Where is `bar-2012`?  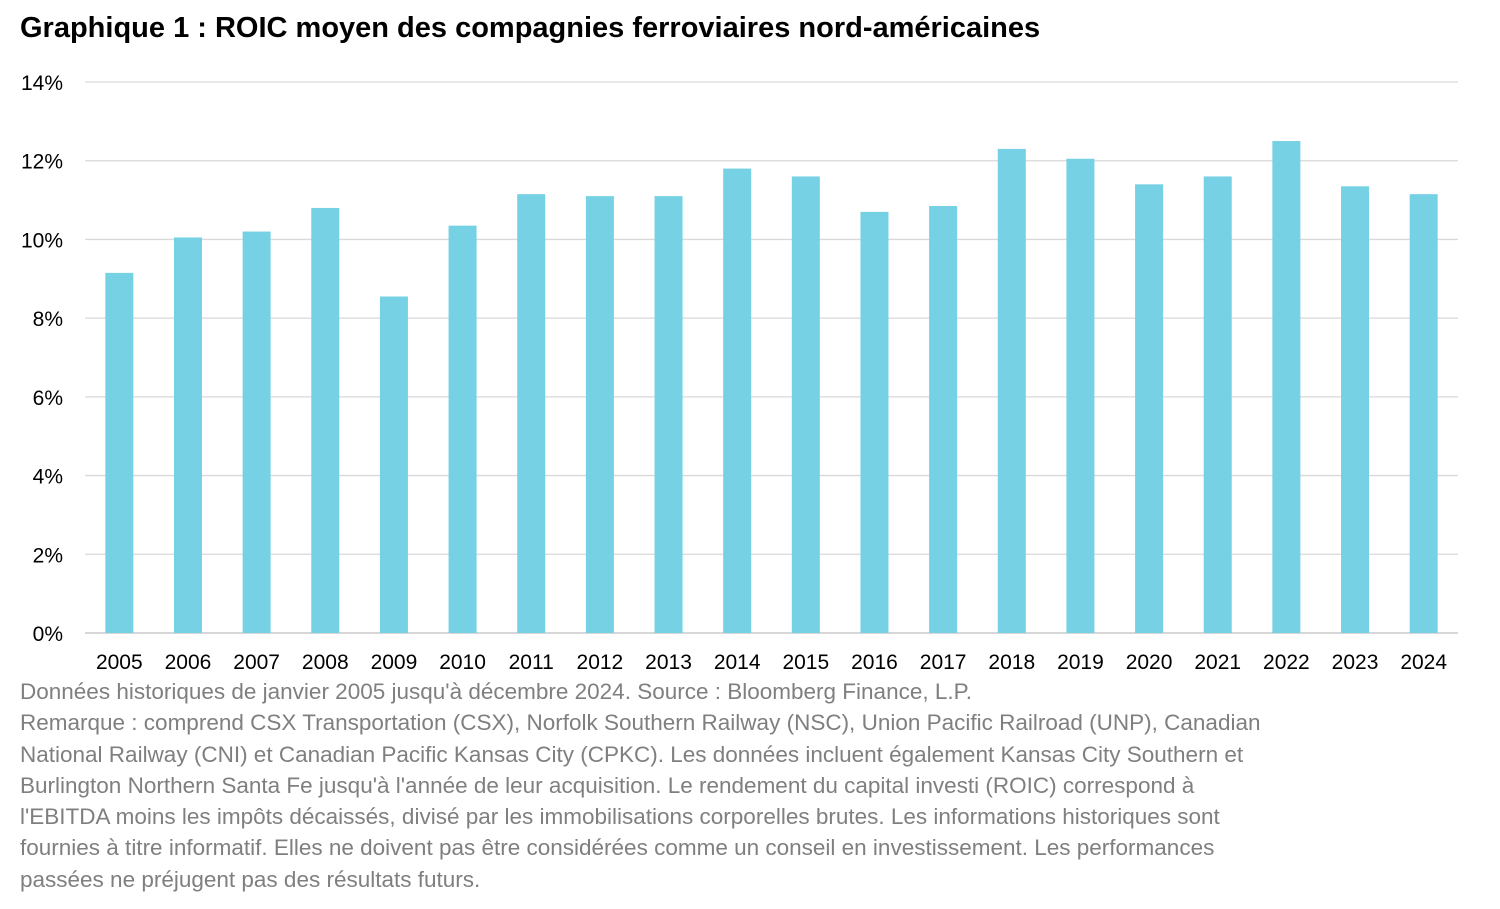
bar-2012 is located at coordinates (599, 414).